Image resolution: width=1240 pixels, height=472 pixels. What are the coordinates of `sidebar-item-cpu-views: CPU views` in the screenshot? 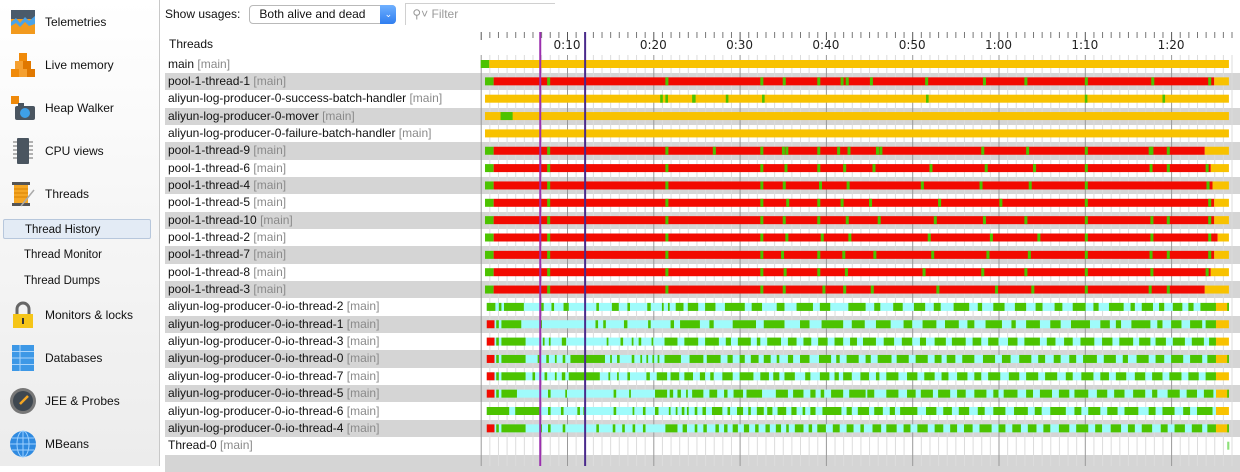 It's located at (79, 151).